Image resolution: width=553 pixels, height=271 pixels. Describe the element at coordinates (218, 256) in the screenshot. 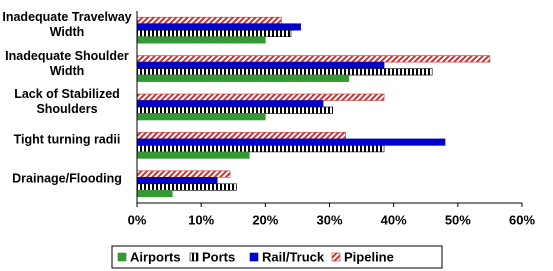

I see `legend-label: Ports` at that location.